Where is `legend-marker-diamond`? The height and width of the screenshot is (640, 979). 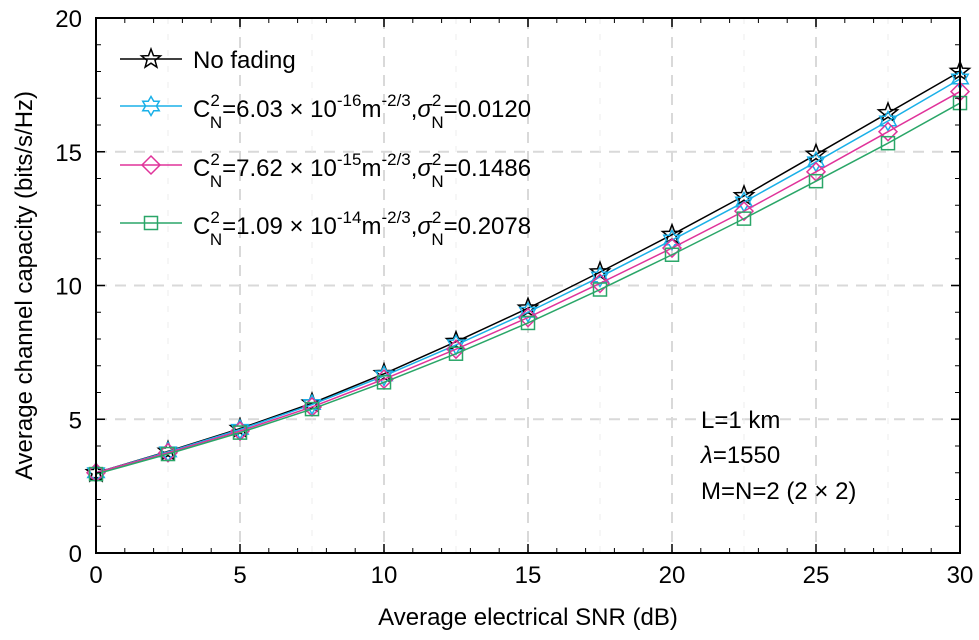
legend-marker-diamond is located at coordinates (151, 165).